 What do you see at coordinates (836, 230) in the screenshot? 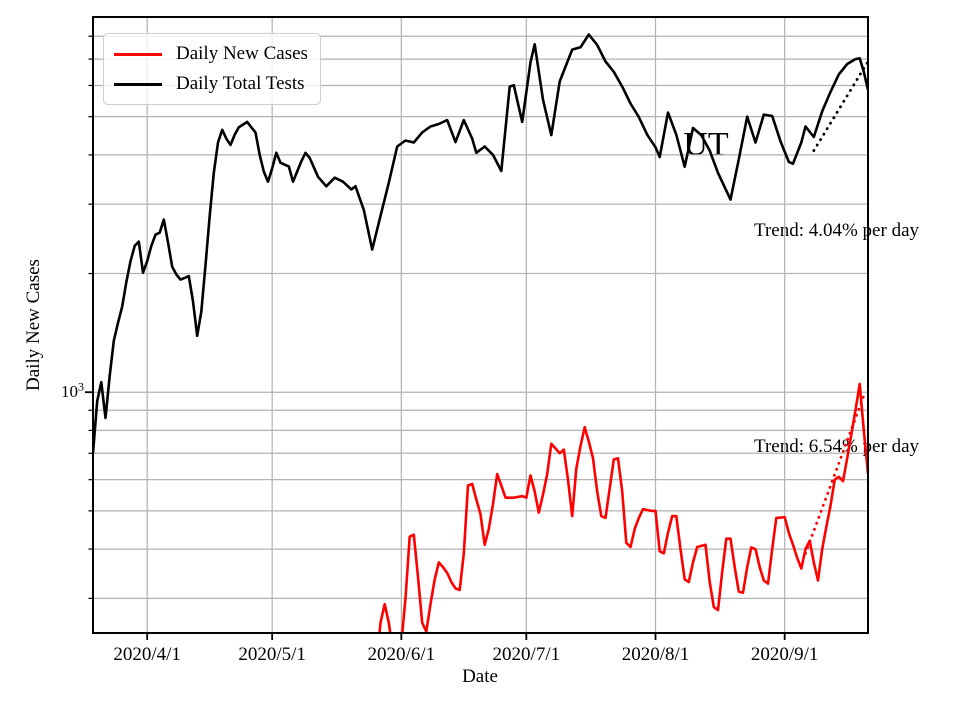
I see `tests-trend-label: Trend: 4.04% per day` at bounding box center [836, 230].